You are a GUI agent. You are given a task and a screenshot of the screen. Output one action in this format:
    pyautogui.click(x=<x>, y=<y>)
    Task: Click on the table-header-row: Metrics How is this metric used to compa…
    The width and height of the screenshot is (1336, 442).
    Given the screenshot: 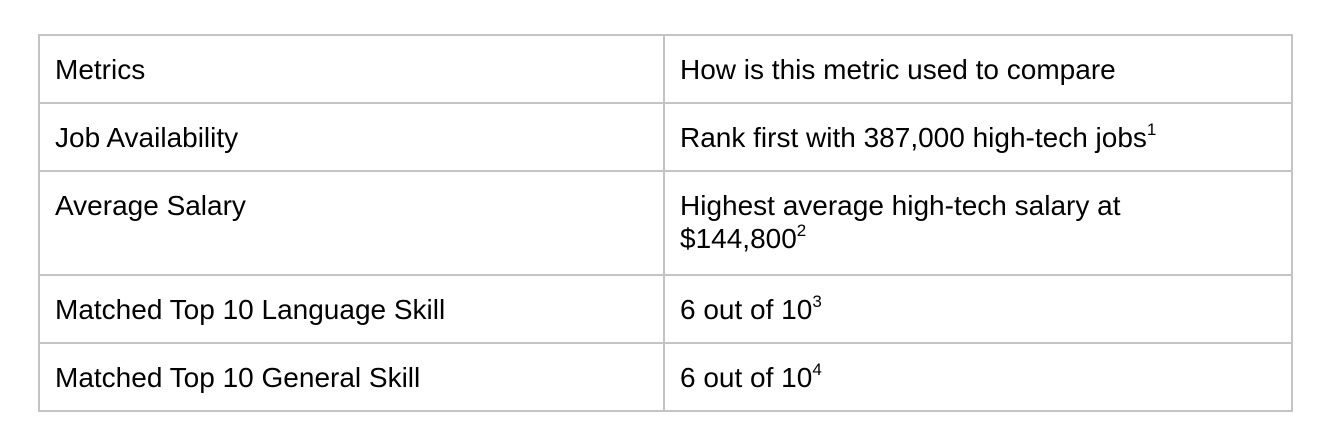 What is the action you would take?
    pyautogui.click(x=665, y=69)
    